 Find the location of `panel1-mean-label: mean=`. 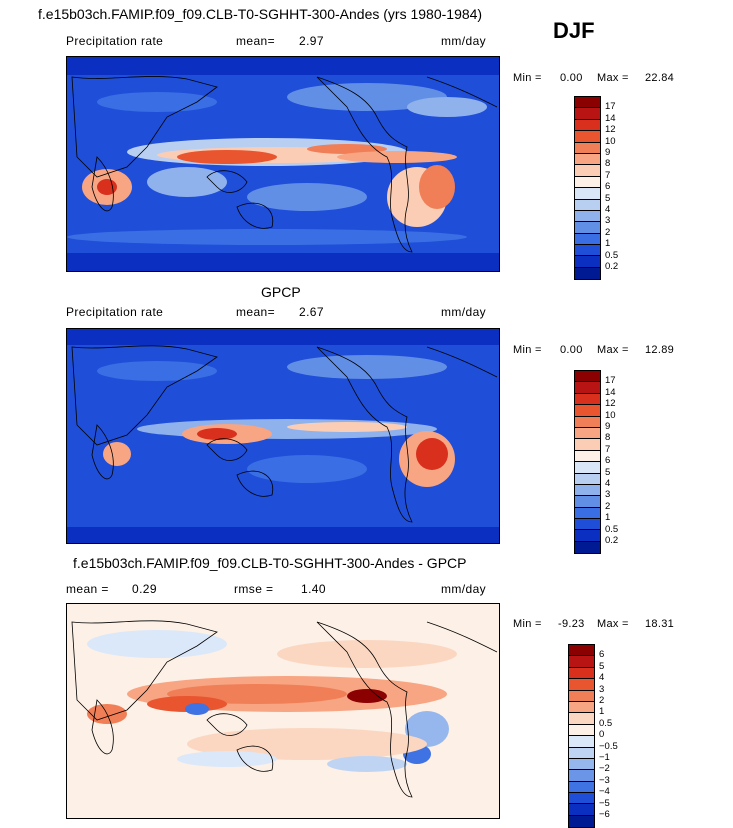

panel1-mean-label: mean= is located at coordinates (256, 41).